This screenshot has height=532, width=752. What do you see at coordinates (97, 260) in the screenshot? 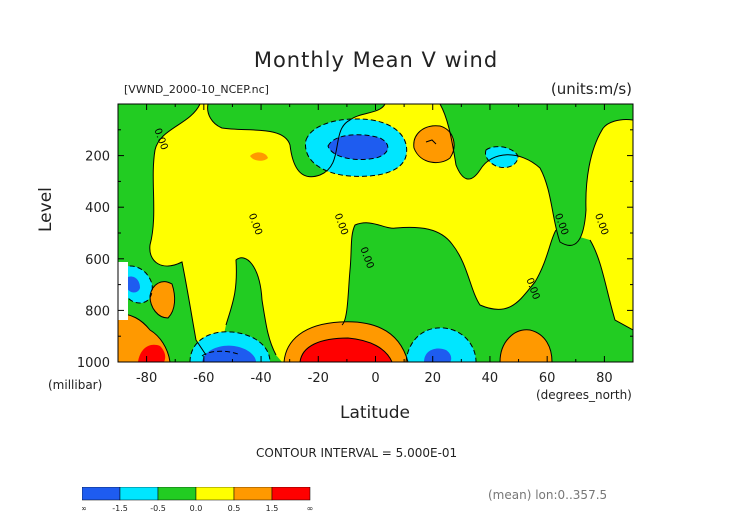
I see `y-tick-label: 600` at bounding box center [97, 260].